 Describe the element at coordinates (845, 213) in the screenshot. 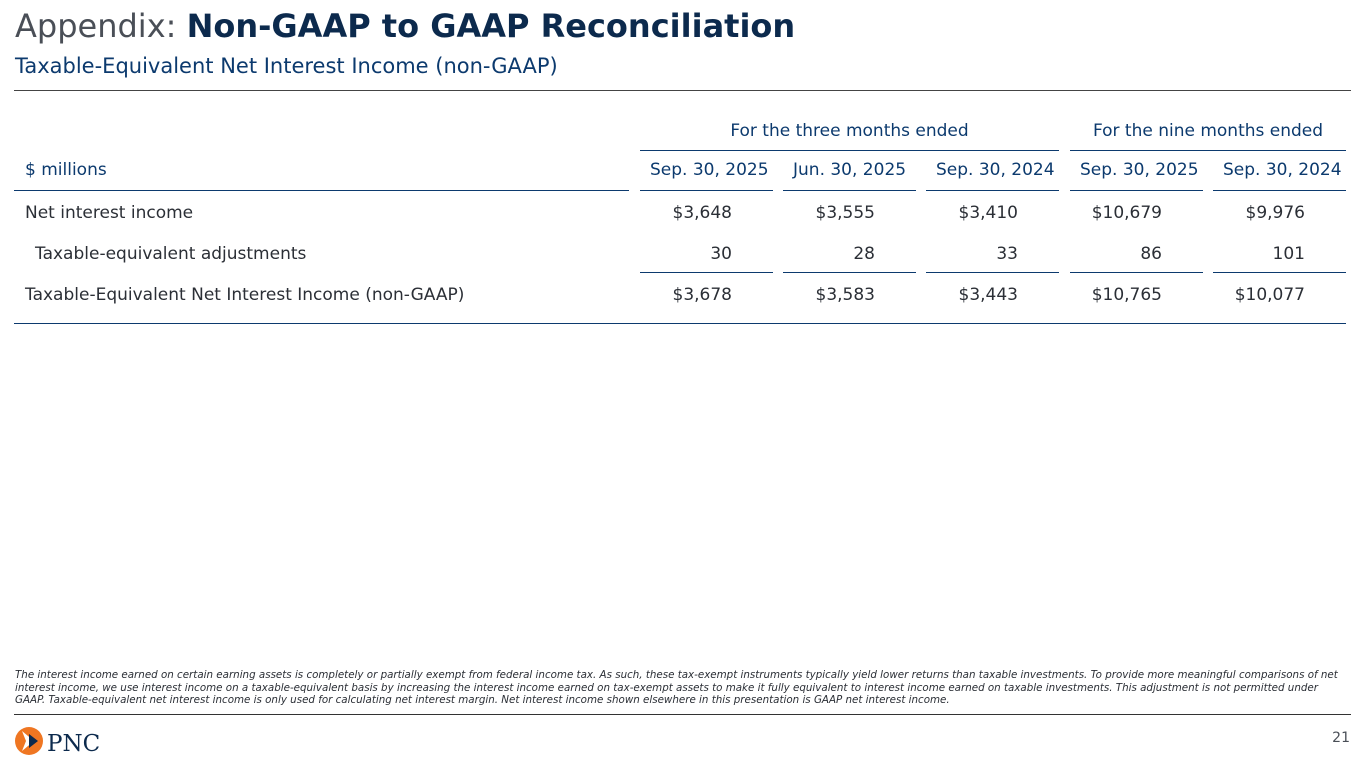

I see `row-value: $3,555` at that location.